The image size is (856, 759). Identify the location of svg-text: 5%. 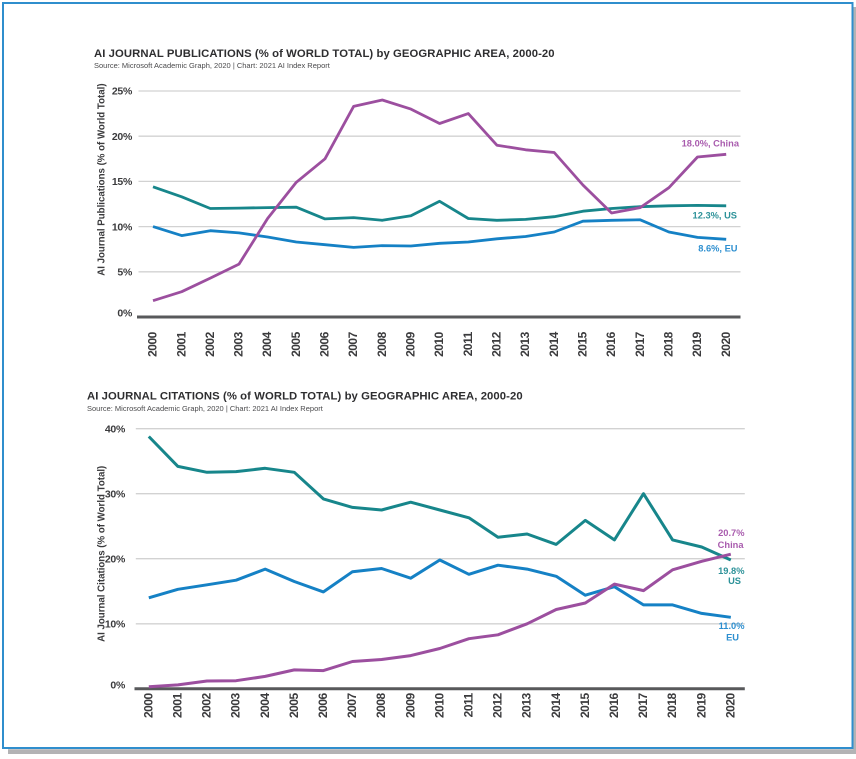
(125, 273).